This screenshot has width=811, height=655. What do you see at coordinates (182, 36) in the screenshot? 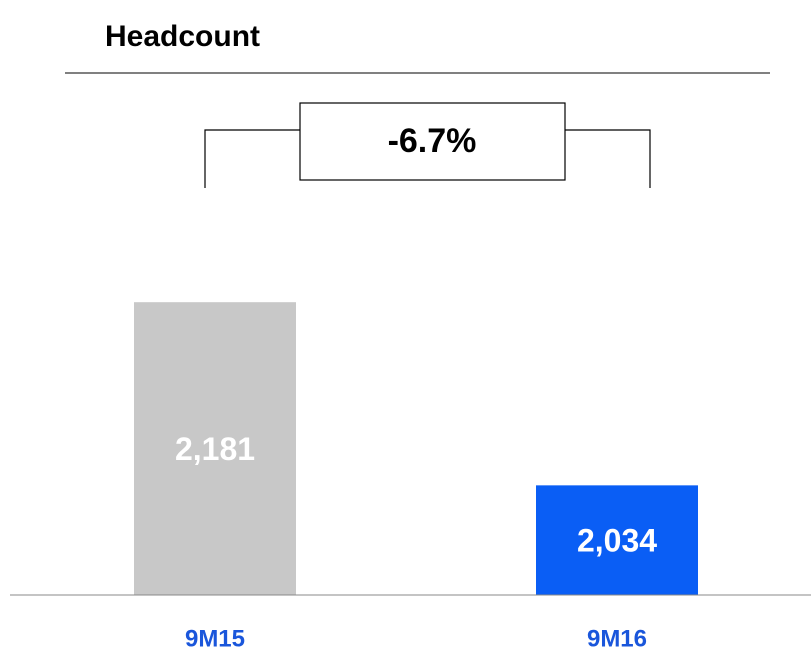
I see `chart-title: Headcount` at bounding box center [182, 36].